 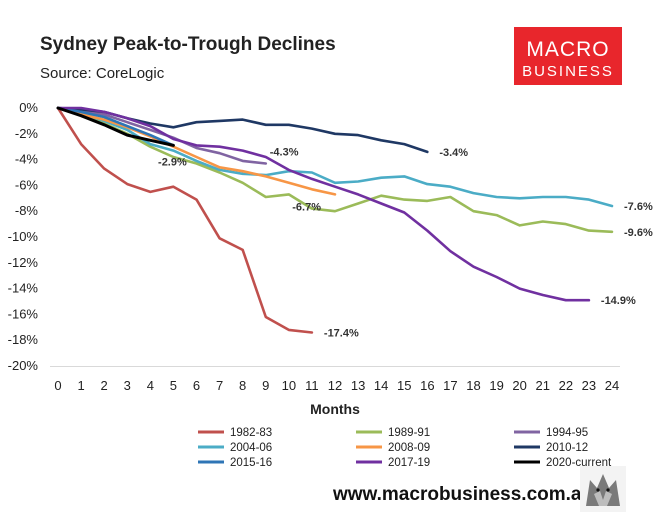 What do you see at coordinates (251, 433) in the screenshot?
I see `legend-label-1982-83: 1982-83` at bounding box center [251, 433].